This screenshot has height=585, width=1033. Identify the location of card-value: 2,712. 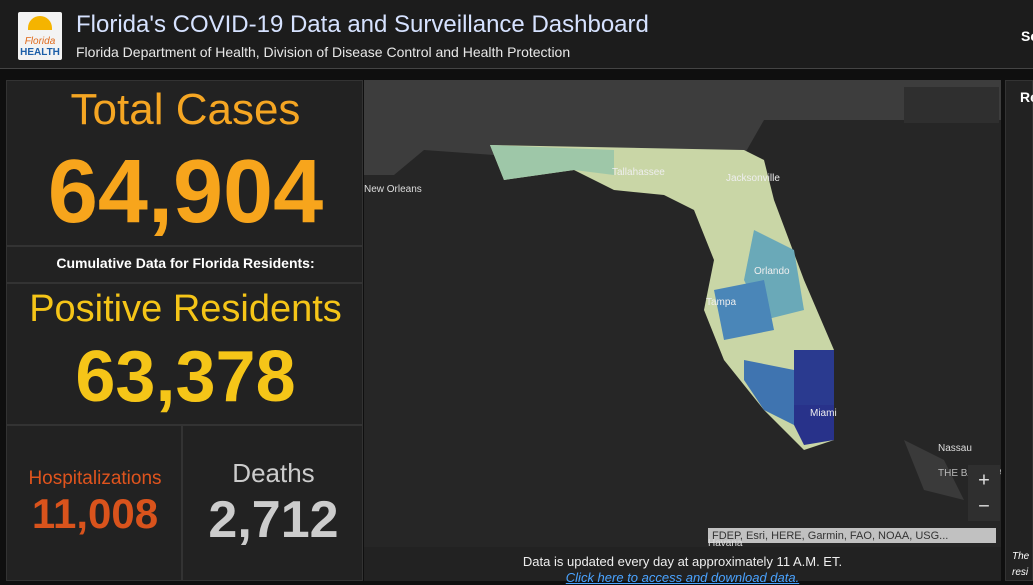
(273, 520).